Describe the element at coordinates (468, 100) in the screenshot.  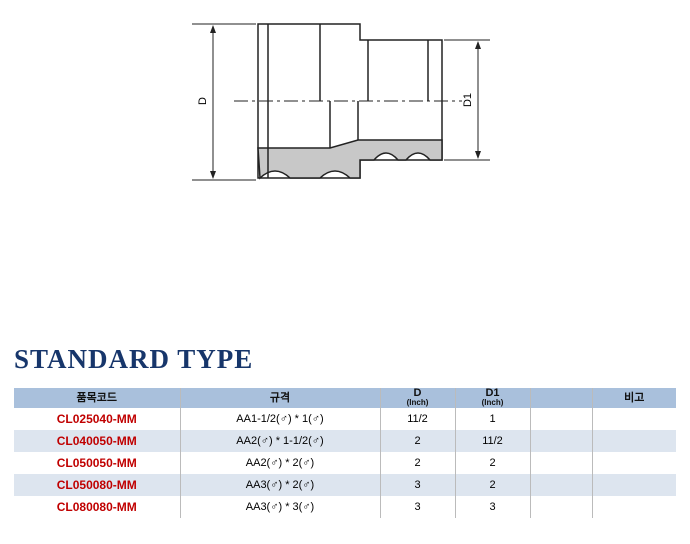
I see `dimension-label: D1` at that location.